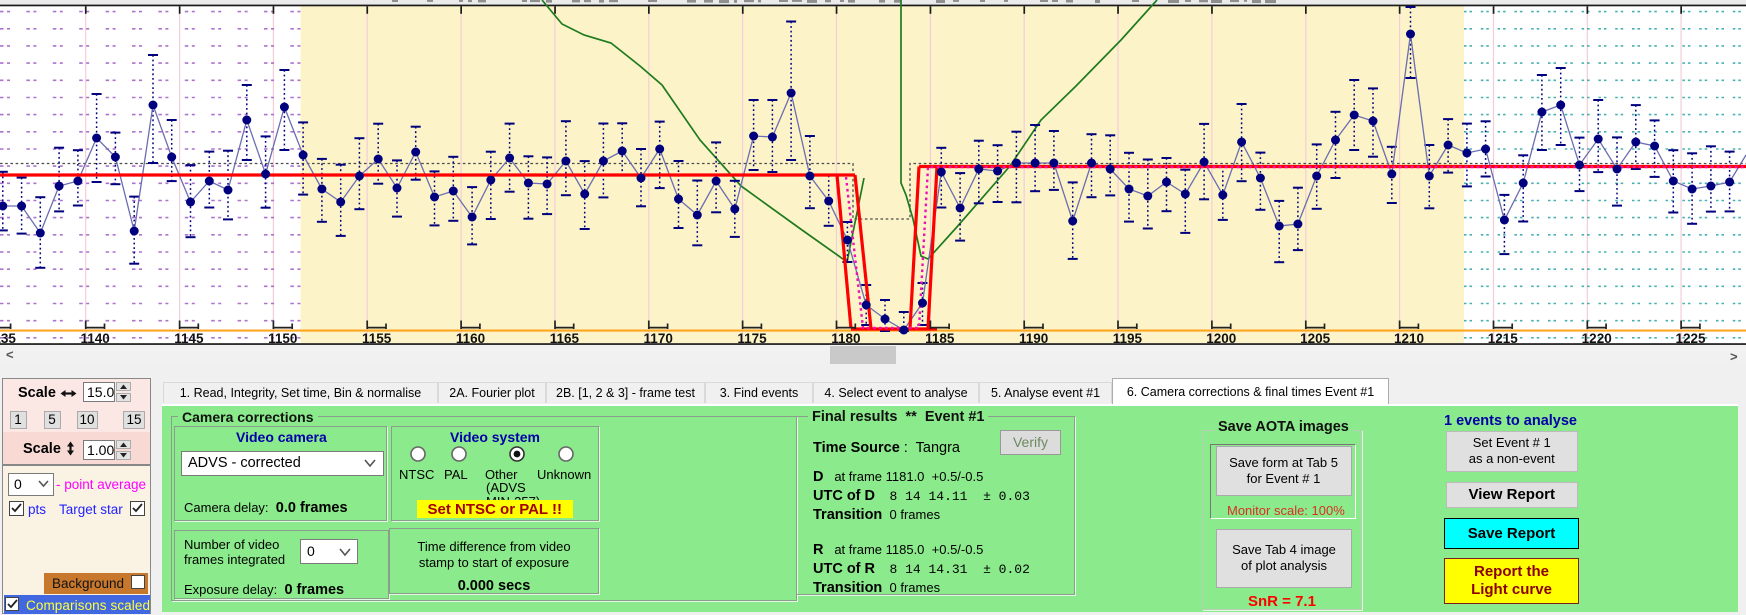  What do you see at coordinates (752, 338) in the screenshot?
I see `svg-text: 1175` at bounding box center [752, 338].